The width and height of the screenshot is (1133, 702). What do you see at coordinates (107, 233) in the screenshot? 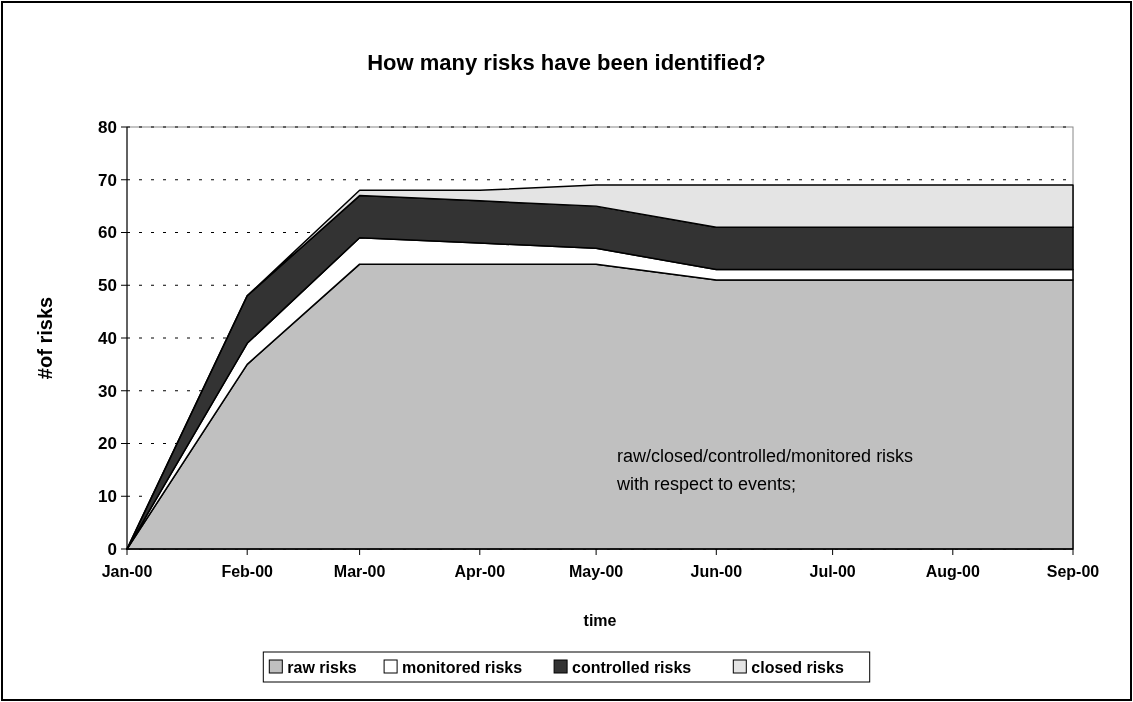
I see `y-tick-label: 60` at bounding box center [107, 233].